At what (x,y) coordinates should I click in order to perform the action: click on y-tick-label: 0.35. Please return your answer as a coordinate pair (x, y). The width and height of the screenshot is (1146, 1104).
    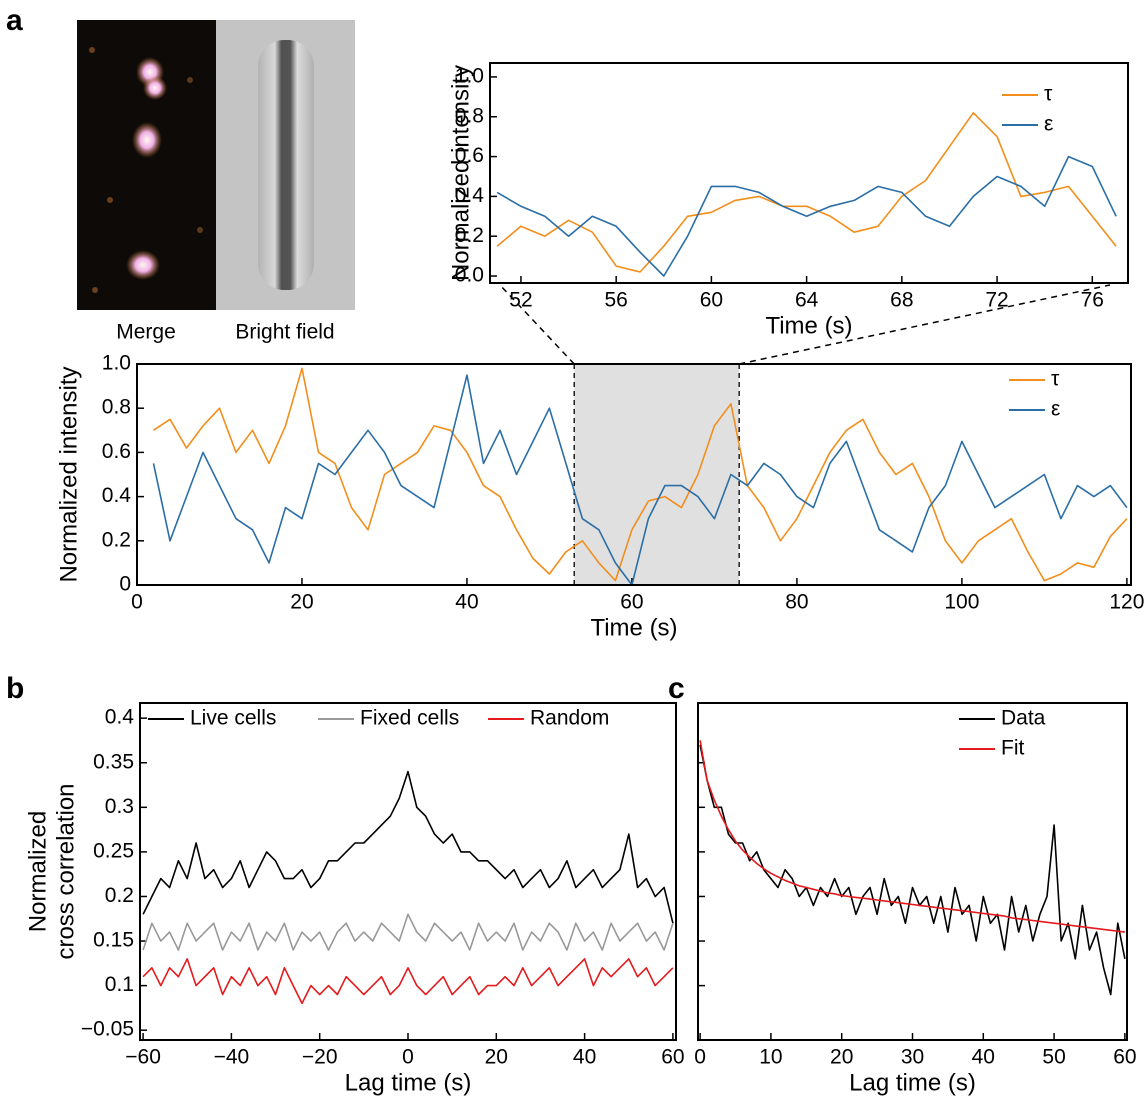
    Looking at the image, I should click on (113, 761).